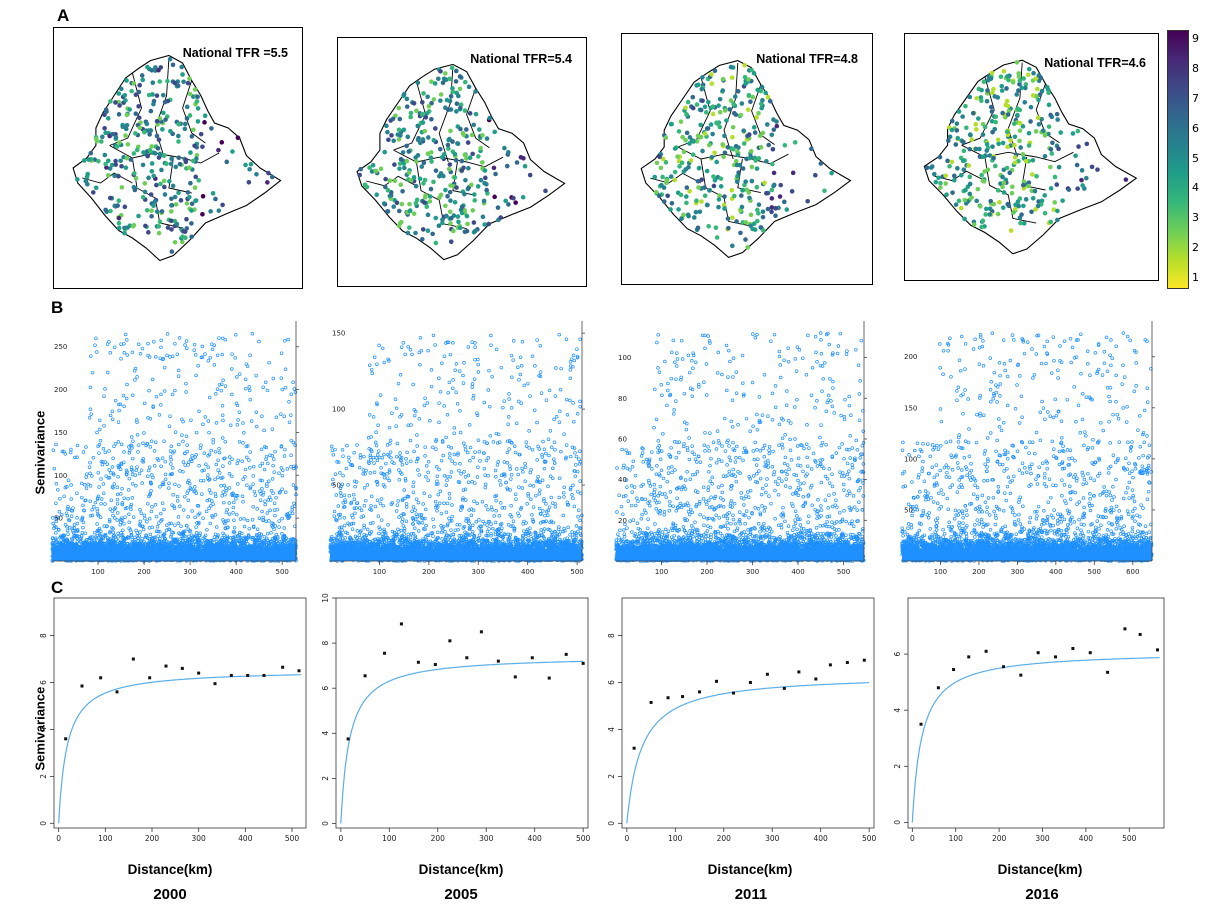  Describe the element at coordinates (1030, 157) in the screenshot. I see `map-svg-2016` at that location.